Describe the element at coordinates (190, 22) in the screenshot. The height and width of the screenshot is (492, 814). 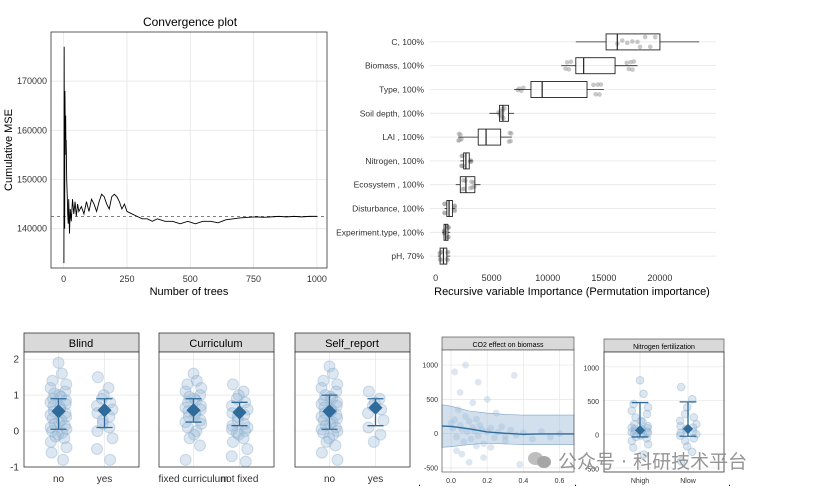
I see `convergence-title: Convergence plot` at that location.